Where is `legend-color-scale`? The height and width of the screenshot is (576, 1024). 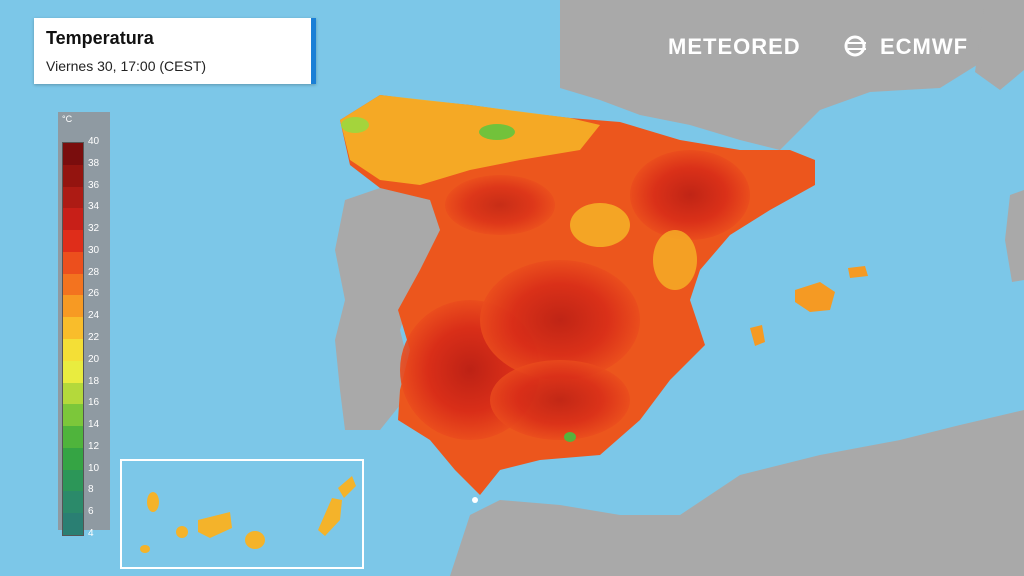 legend-color-scale is located at coordinates (73, 339).